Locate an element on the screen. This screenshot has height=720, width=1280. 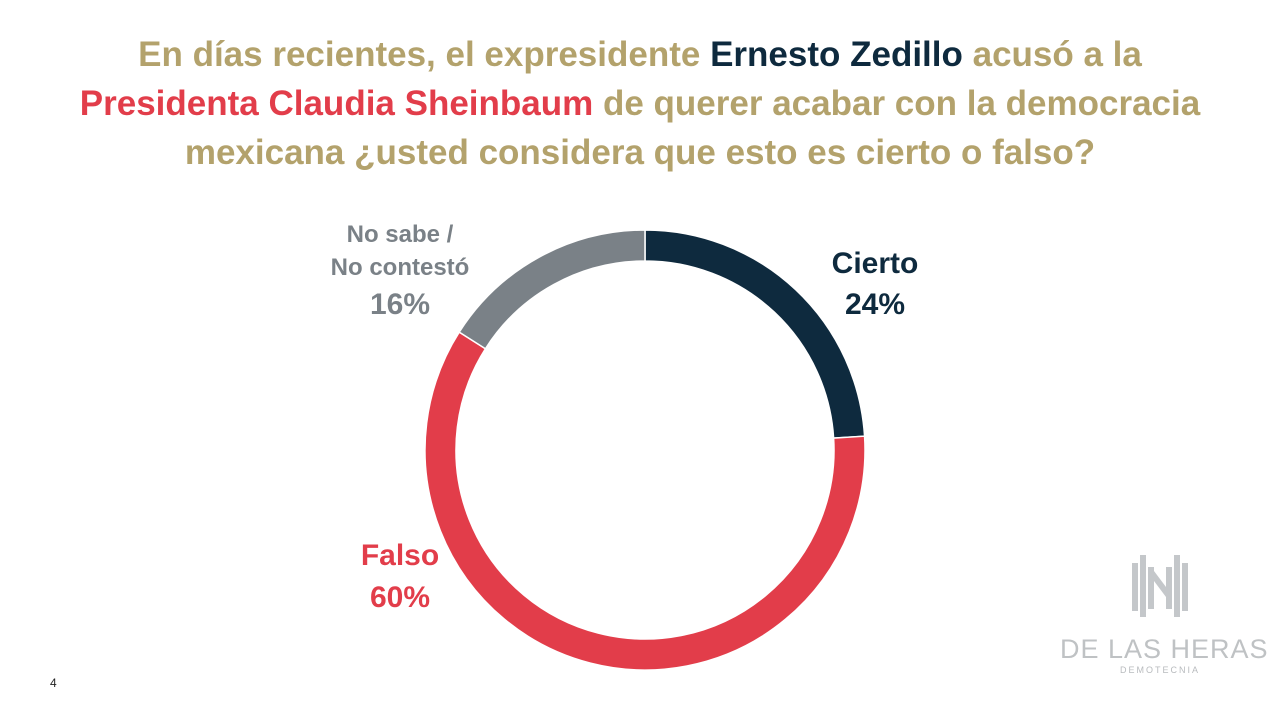
slice-label-nosabe-pct: 16% is located at coordinates (400, 304).